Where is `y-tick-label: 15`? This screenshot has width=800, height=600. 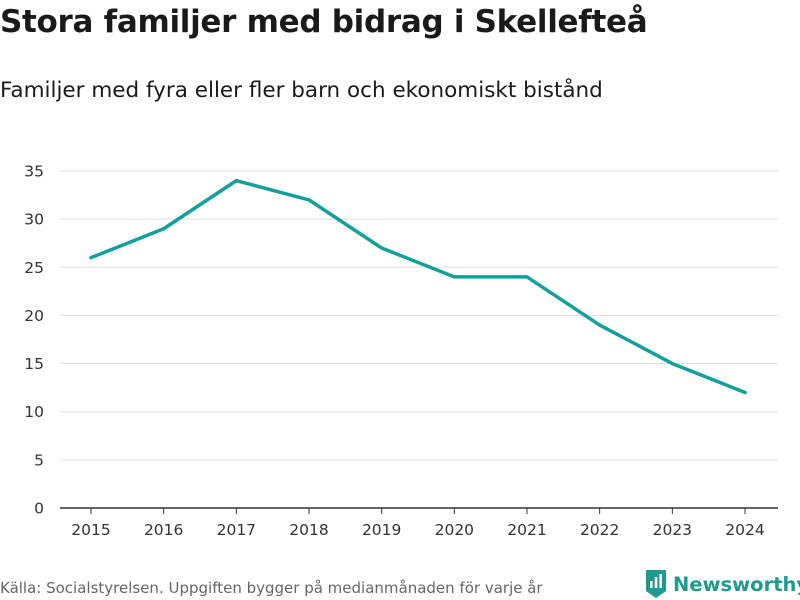 y-tick-label: 15 is located at coordinates (34, 364).